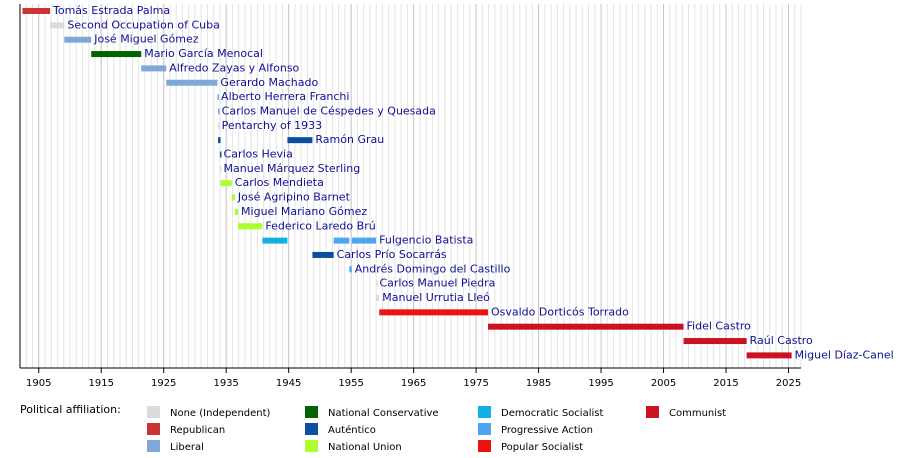 The width and height of the screenshot is (900, 458). I want to click on row-label: Carlos Manuel de Céspedes y Quesada, so click(329, 110).